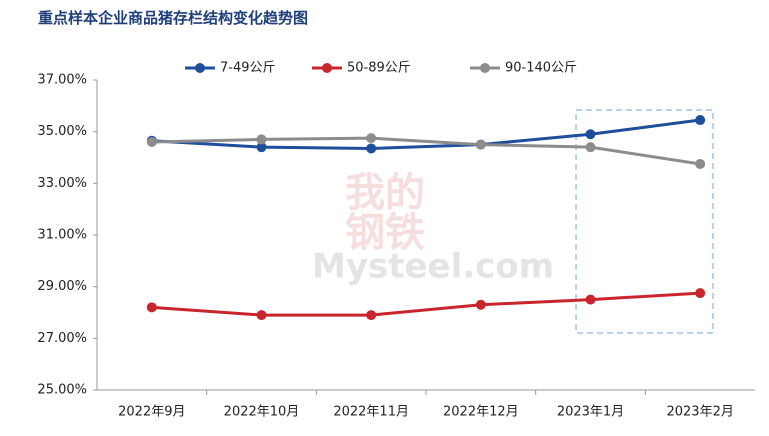 The width and height of the screenshot is (769, 436). Describe the element at coordinates (371, 412) in the screenshot. I see `x-tick-label: 2022年11月` at that location.